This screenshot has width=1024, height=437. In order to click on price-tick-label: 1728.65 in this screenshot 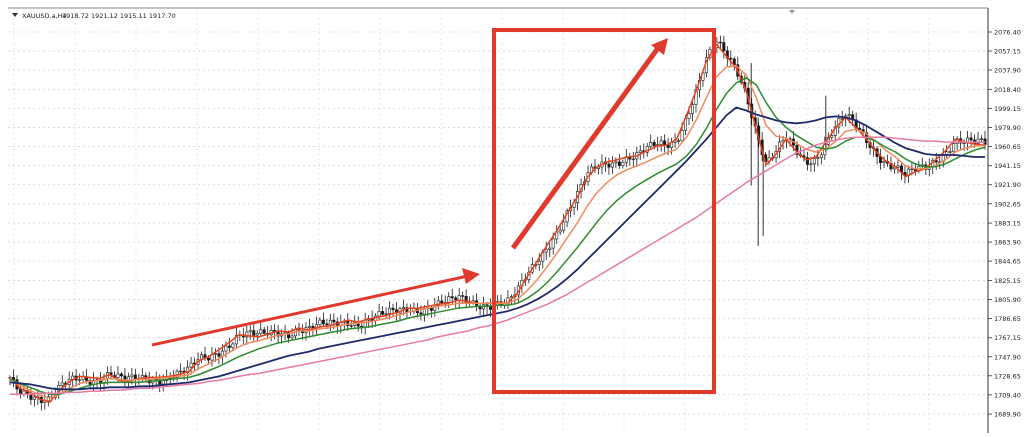, I will do `click(1007, 376)`.